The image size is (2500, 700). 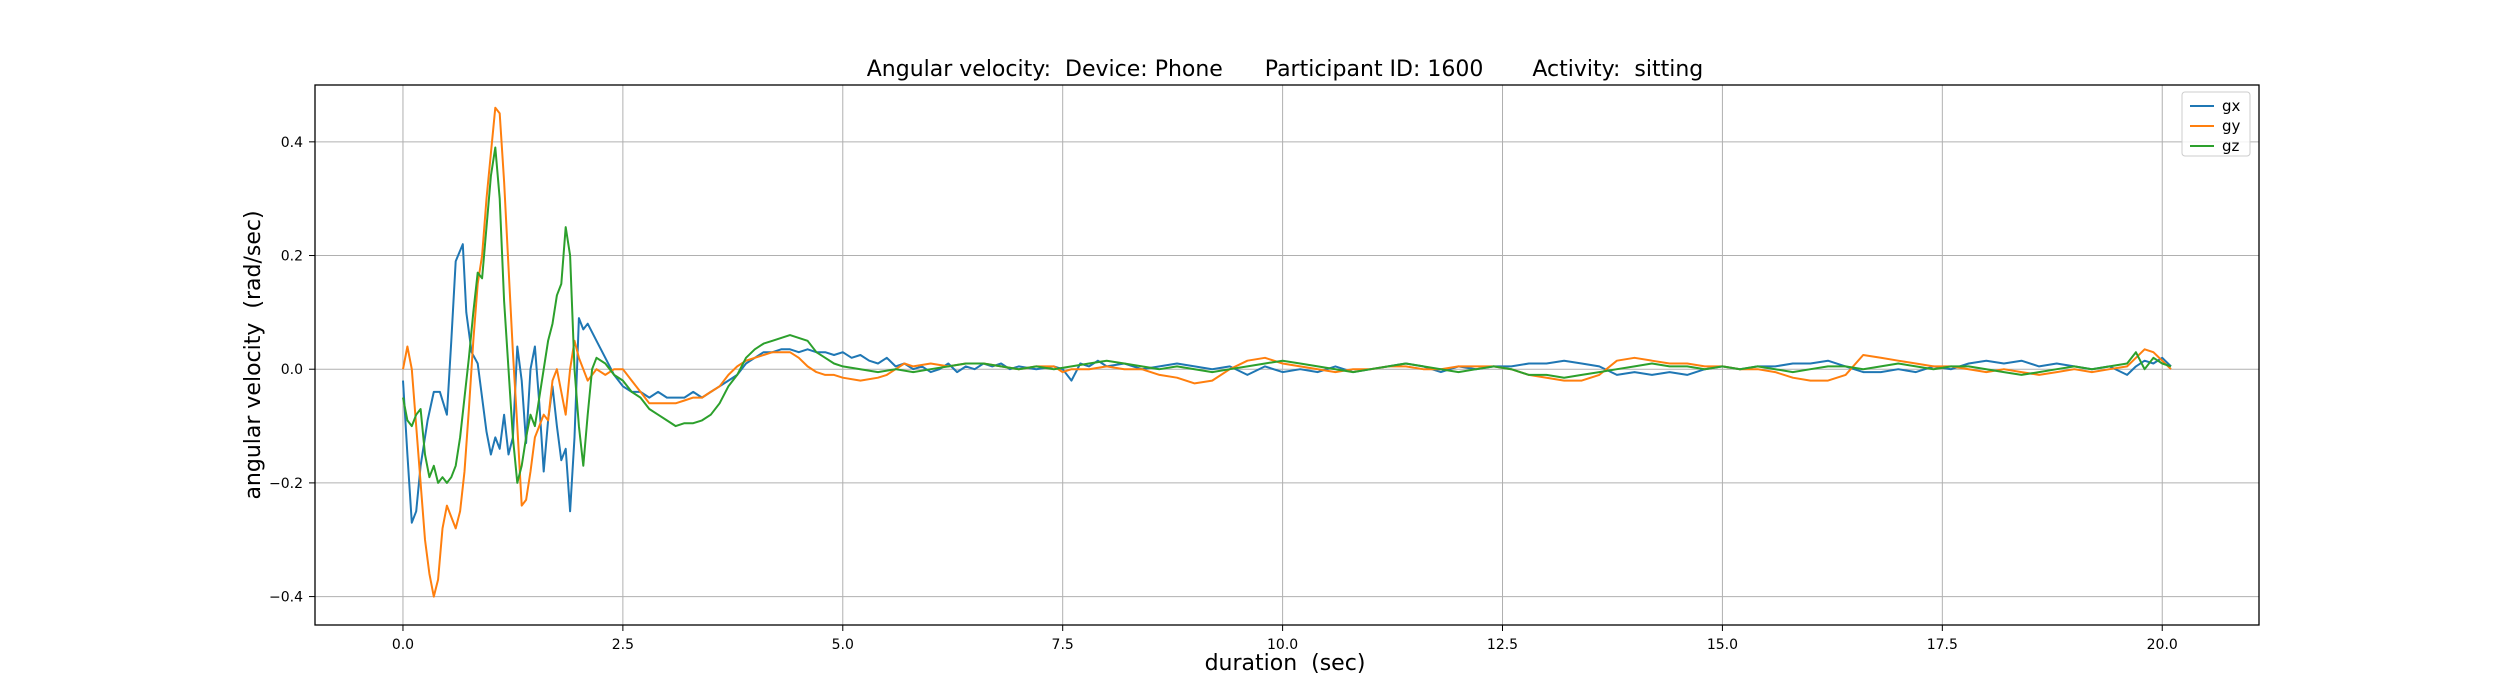 I want to click on legend-box, so click(x=2216, y=124).